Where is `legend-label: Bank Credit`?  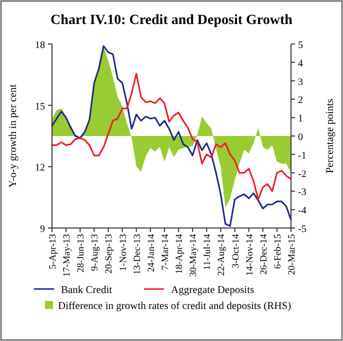 legend-label: Bank Credit is located at coordinates (86, 290).